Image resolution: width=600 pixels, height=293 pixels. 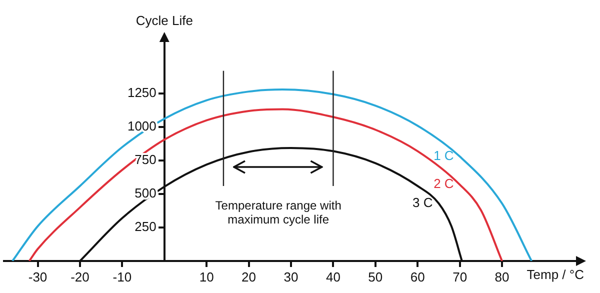 What do you see at coordinates (38, 276) in the screenshot?
I see `x-tick-label: -30` at bounding box center [38, 276].